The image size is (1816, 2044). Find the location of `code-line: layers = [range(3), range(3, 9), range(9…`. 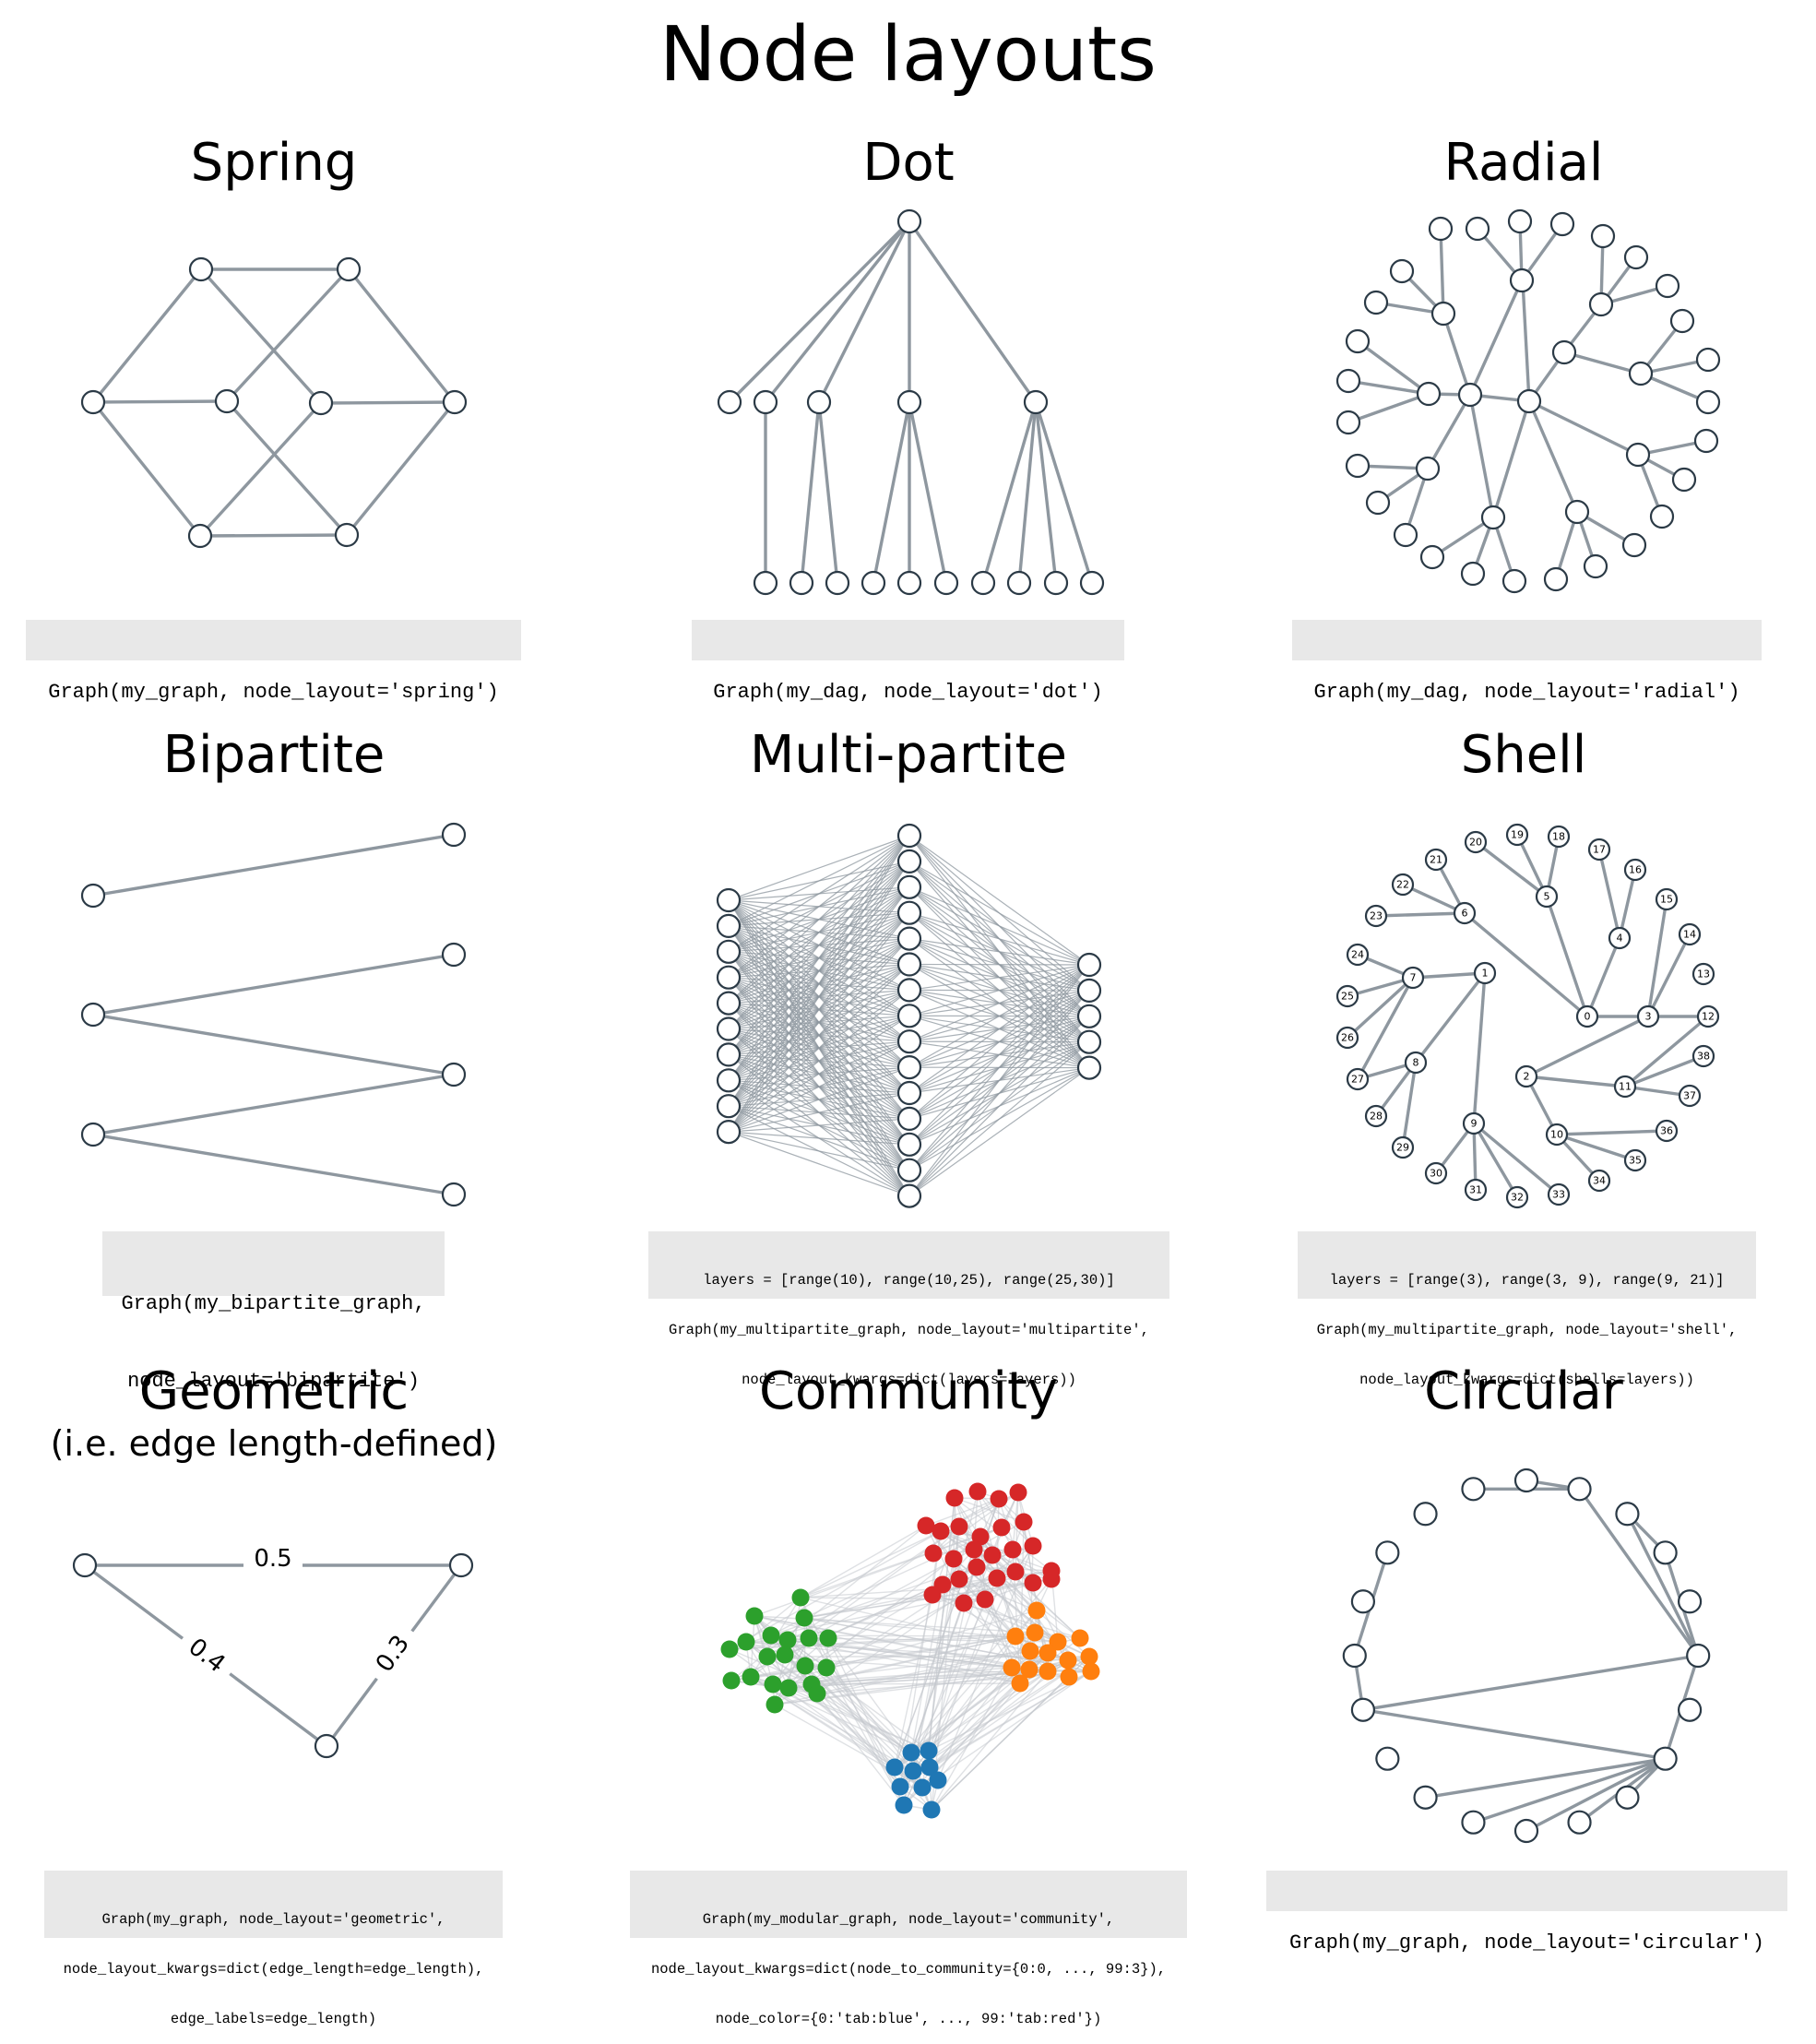

code-line: layers = [range(3), range(3, 9), range(9… is located at coordinates (1527, 1280).